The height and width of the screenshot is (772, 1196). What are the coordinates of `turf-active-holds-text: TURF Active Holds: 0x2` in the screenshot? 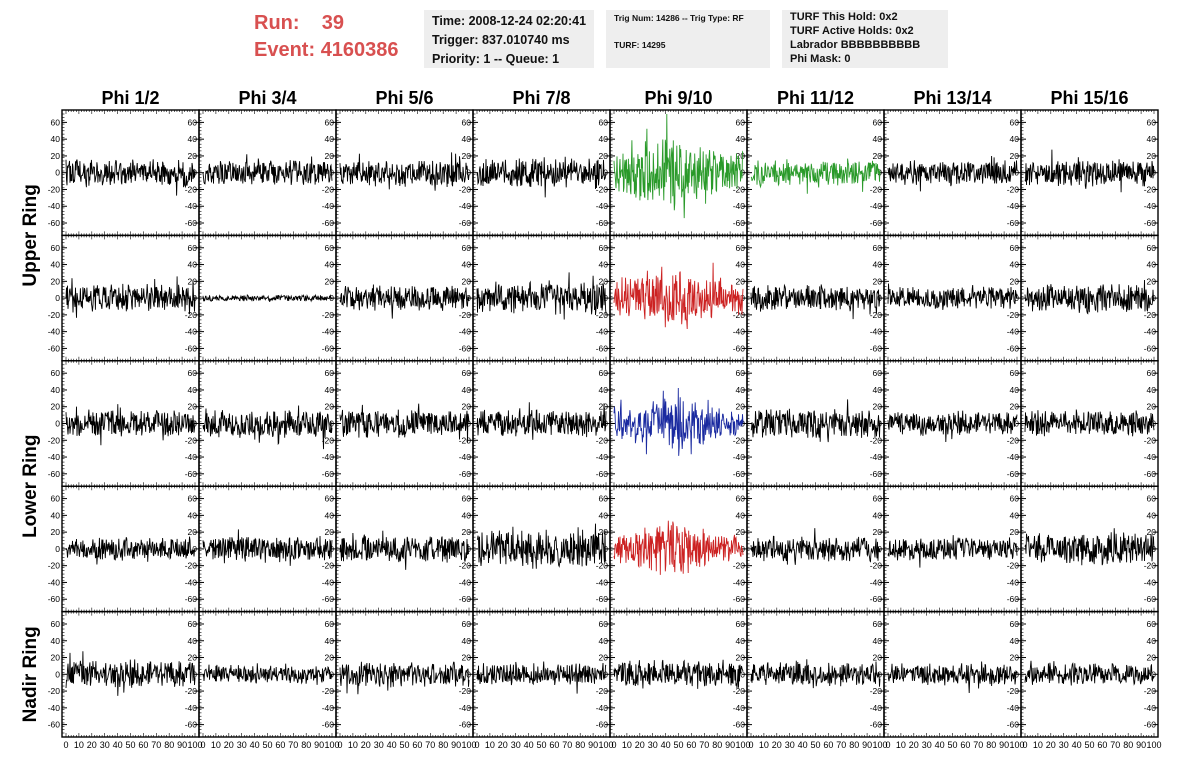 It's located at (852, 31).